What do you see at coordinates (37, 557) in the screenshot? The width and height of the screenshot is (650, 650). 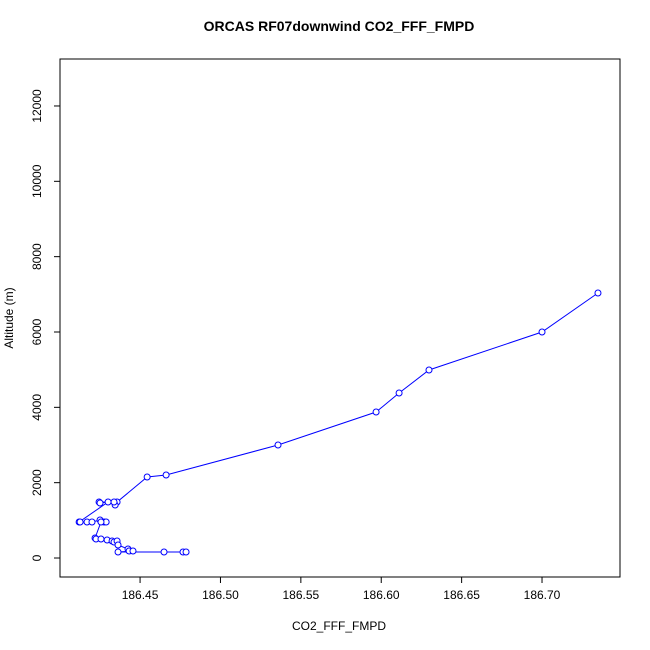 I see `y-tick-label: 0` at bounding box center [37, 557].